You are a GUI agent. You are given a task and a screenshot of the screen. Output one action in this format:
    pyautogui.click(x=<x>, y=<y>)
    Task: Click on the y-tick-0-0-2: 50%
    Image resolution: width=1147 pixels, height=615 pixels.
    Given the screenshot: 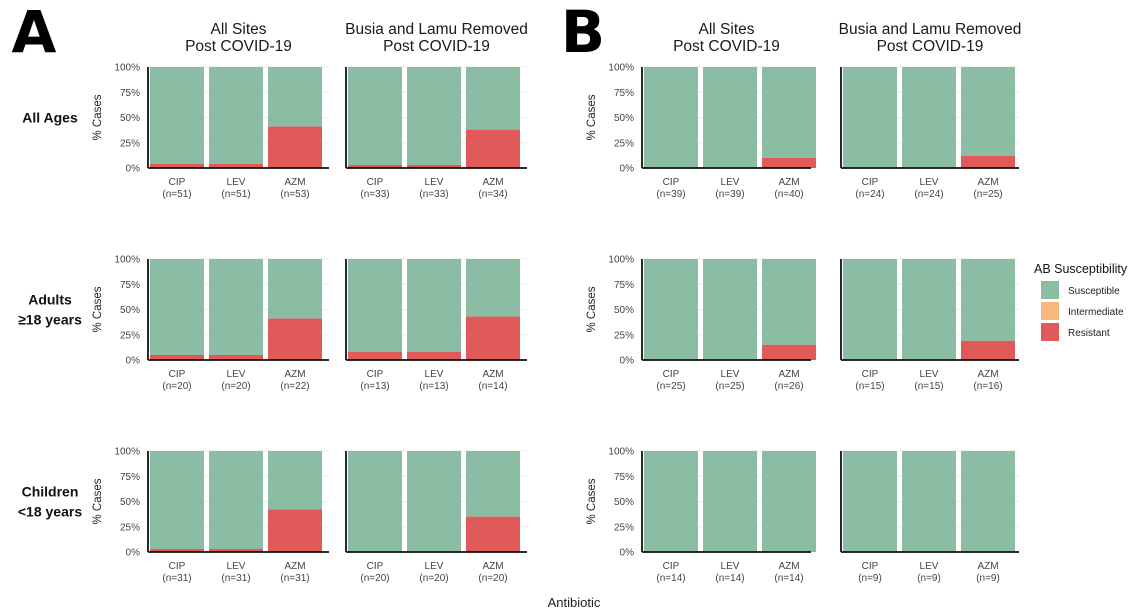 What is the action you would take?
    pyautogui.click(x=130, y=118)
    